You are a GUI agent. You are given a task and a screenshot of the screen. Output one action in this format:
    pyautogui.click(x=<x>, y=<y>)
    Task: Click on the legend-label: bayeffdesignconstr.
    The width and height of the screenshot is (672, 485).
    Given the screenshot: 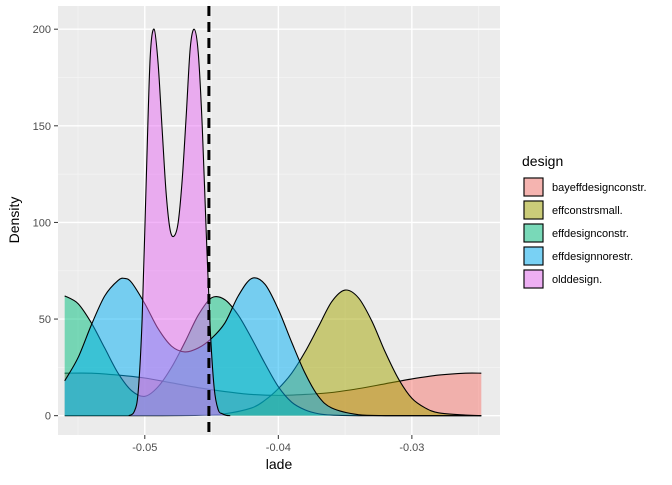 What is the action you would take?
    pyautogui.click(x=599, y=188)
    